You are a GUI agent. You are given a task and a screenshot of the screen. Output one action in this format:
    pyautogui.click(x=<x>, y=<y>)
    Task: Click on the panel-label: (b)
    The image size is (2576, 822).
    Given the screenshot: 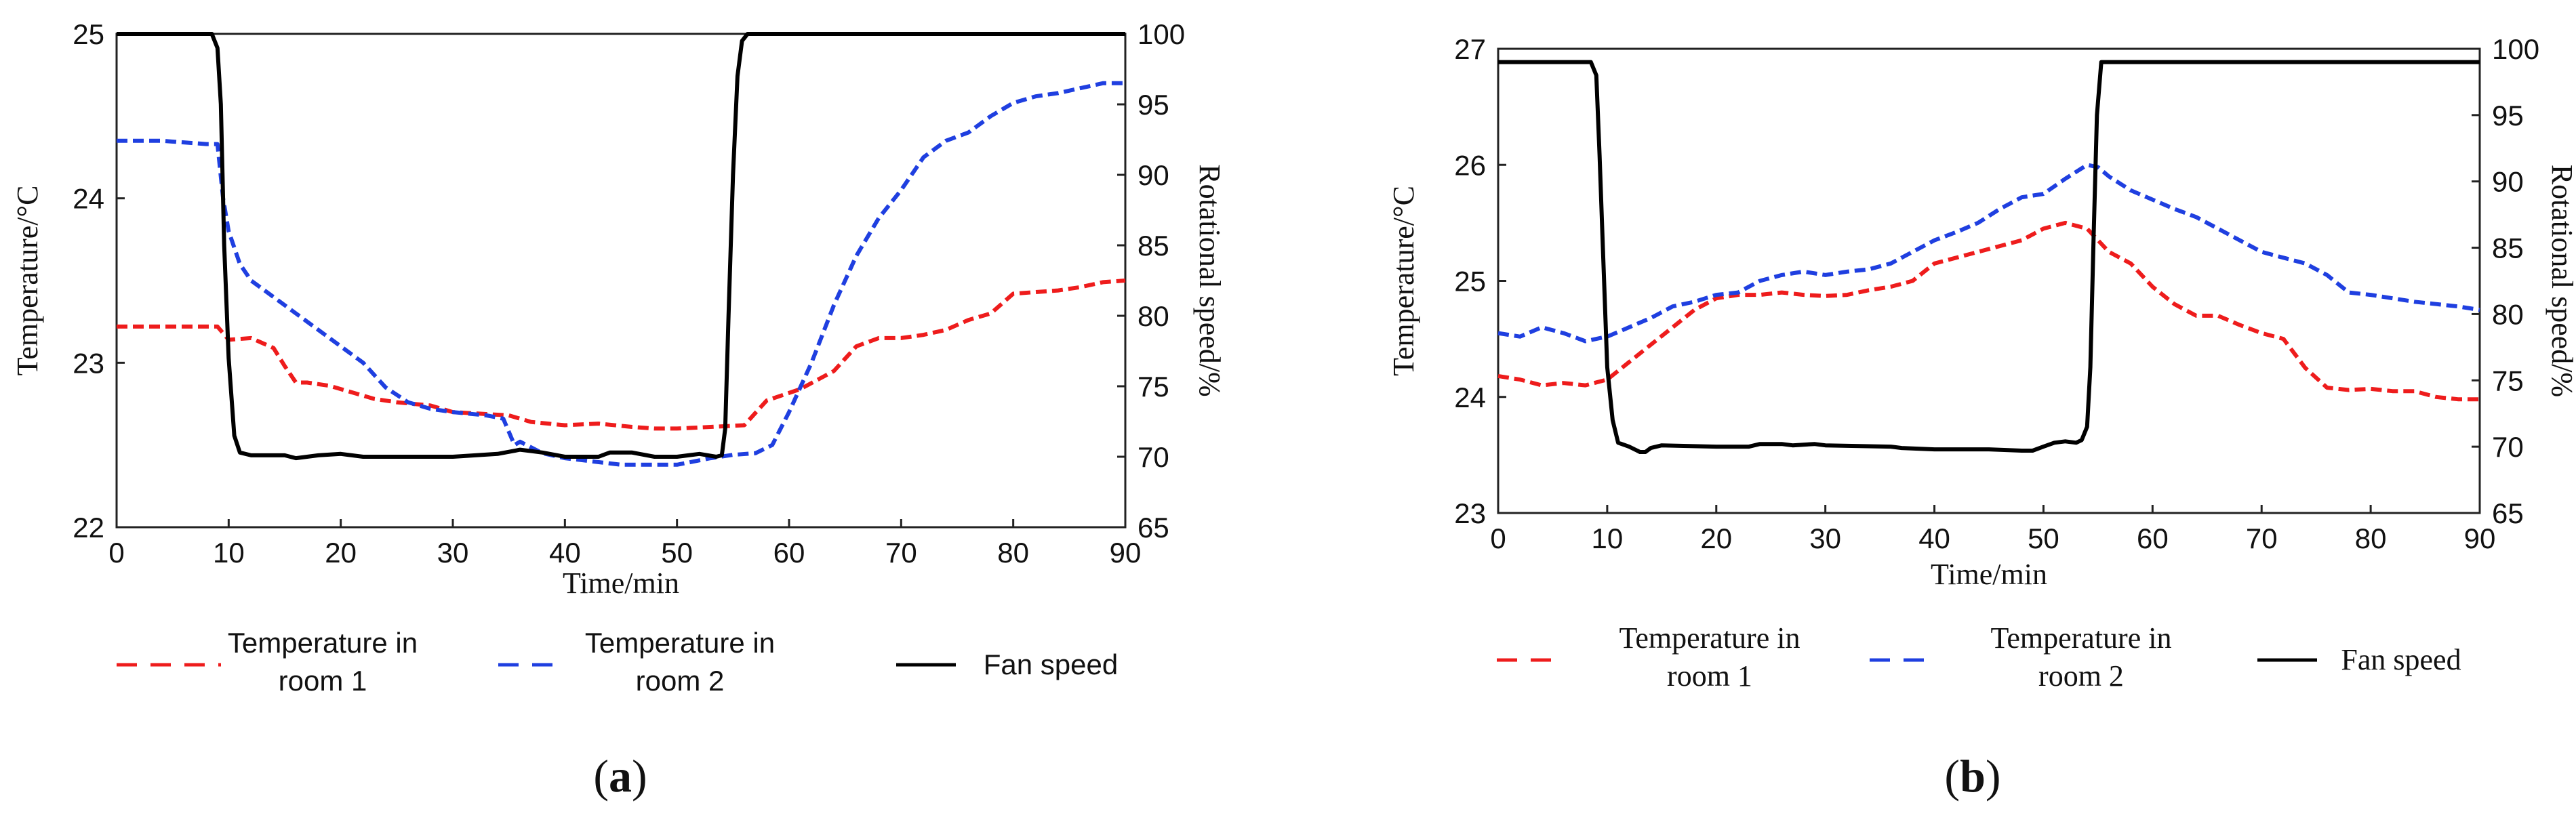 What is the action you would take?
    pyautogui.click(x=1972, y=776)
    